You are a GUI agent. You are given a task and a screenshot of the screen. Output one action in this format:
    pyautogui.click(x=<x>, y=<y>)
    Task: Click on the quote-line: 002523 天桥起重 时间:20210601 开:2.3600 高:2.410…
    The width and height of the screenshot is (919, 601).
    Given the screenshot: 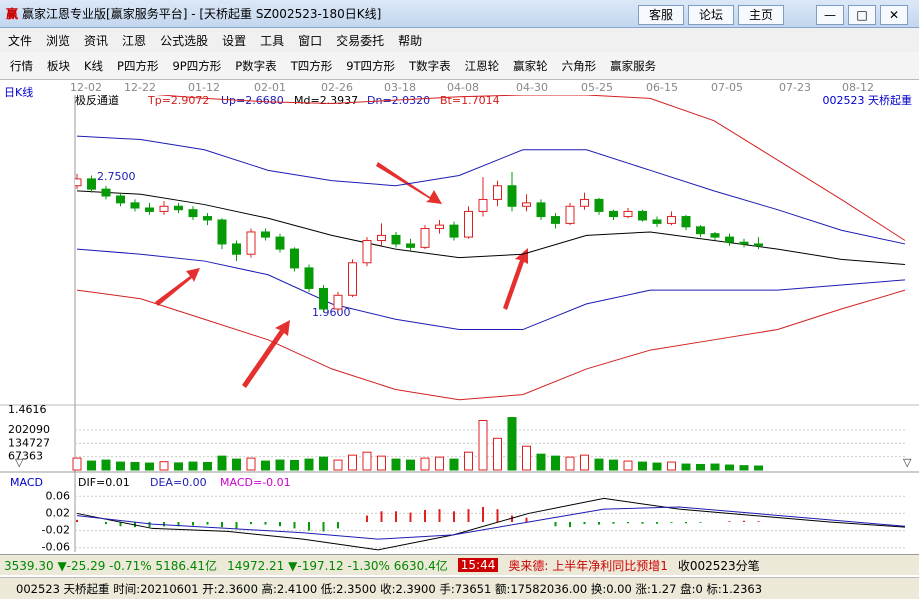 What is the action you would take?
    pyautogui.click(x=389, y=588)
    